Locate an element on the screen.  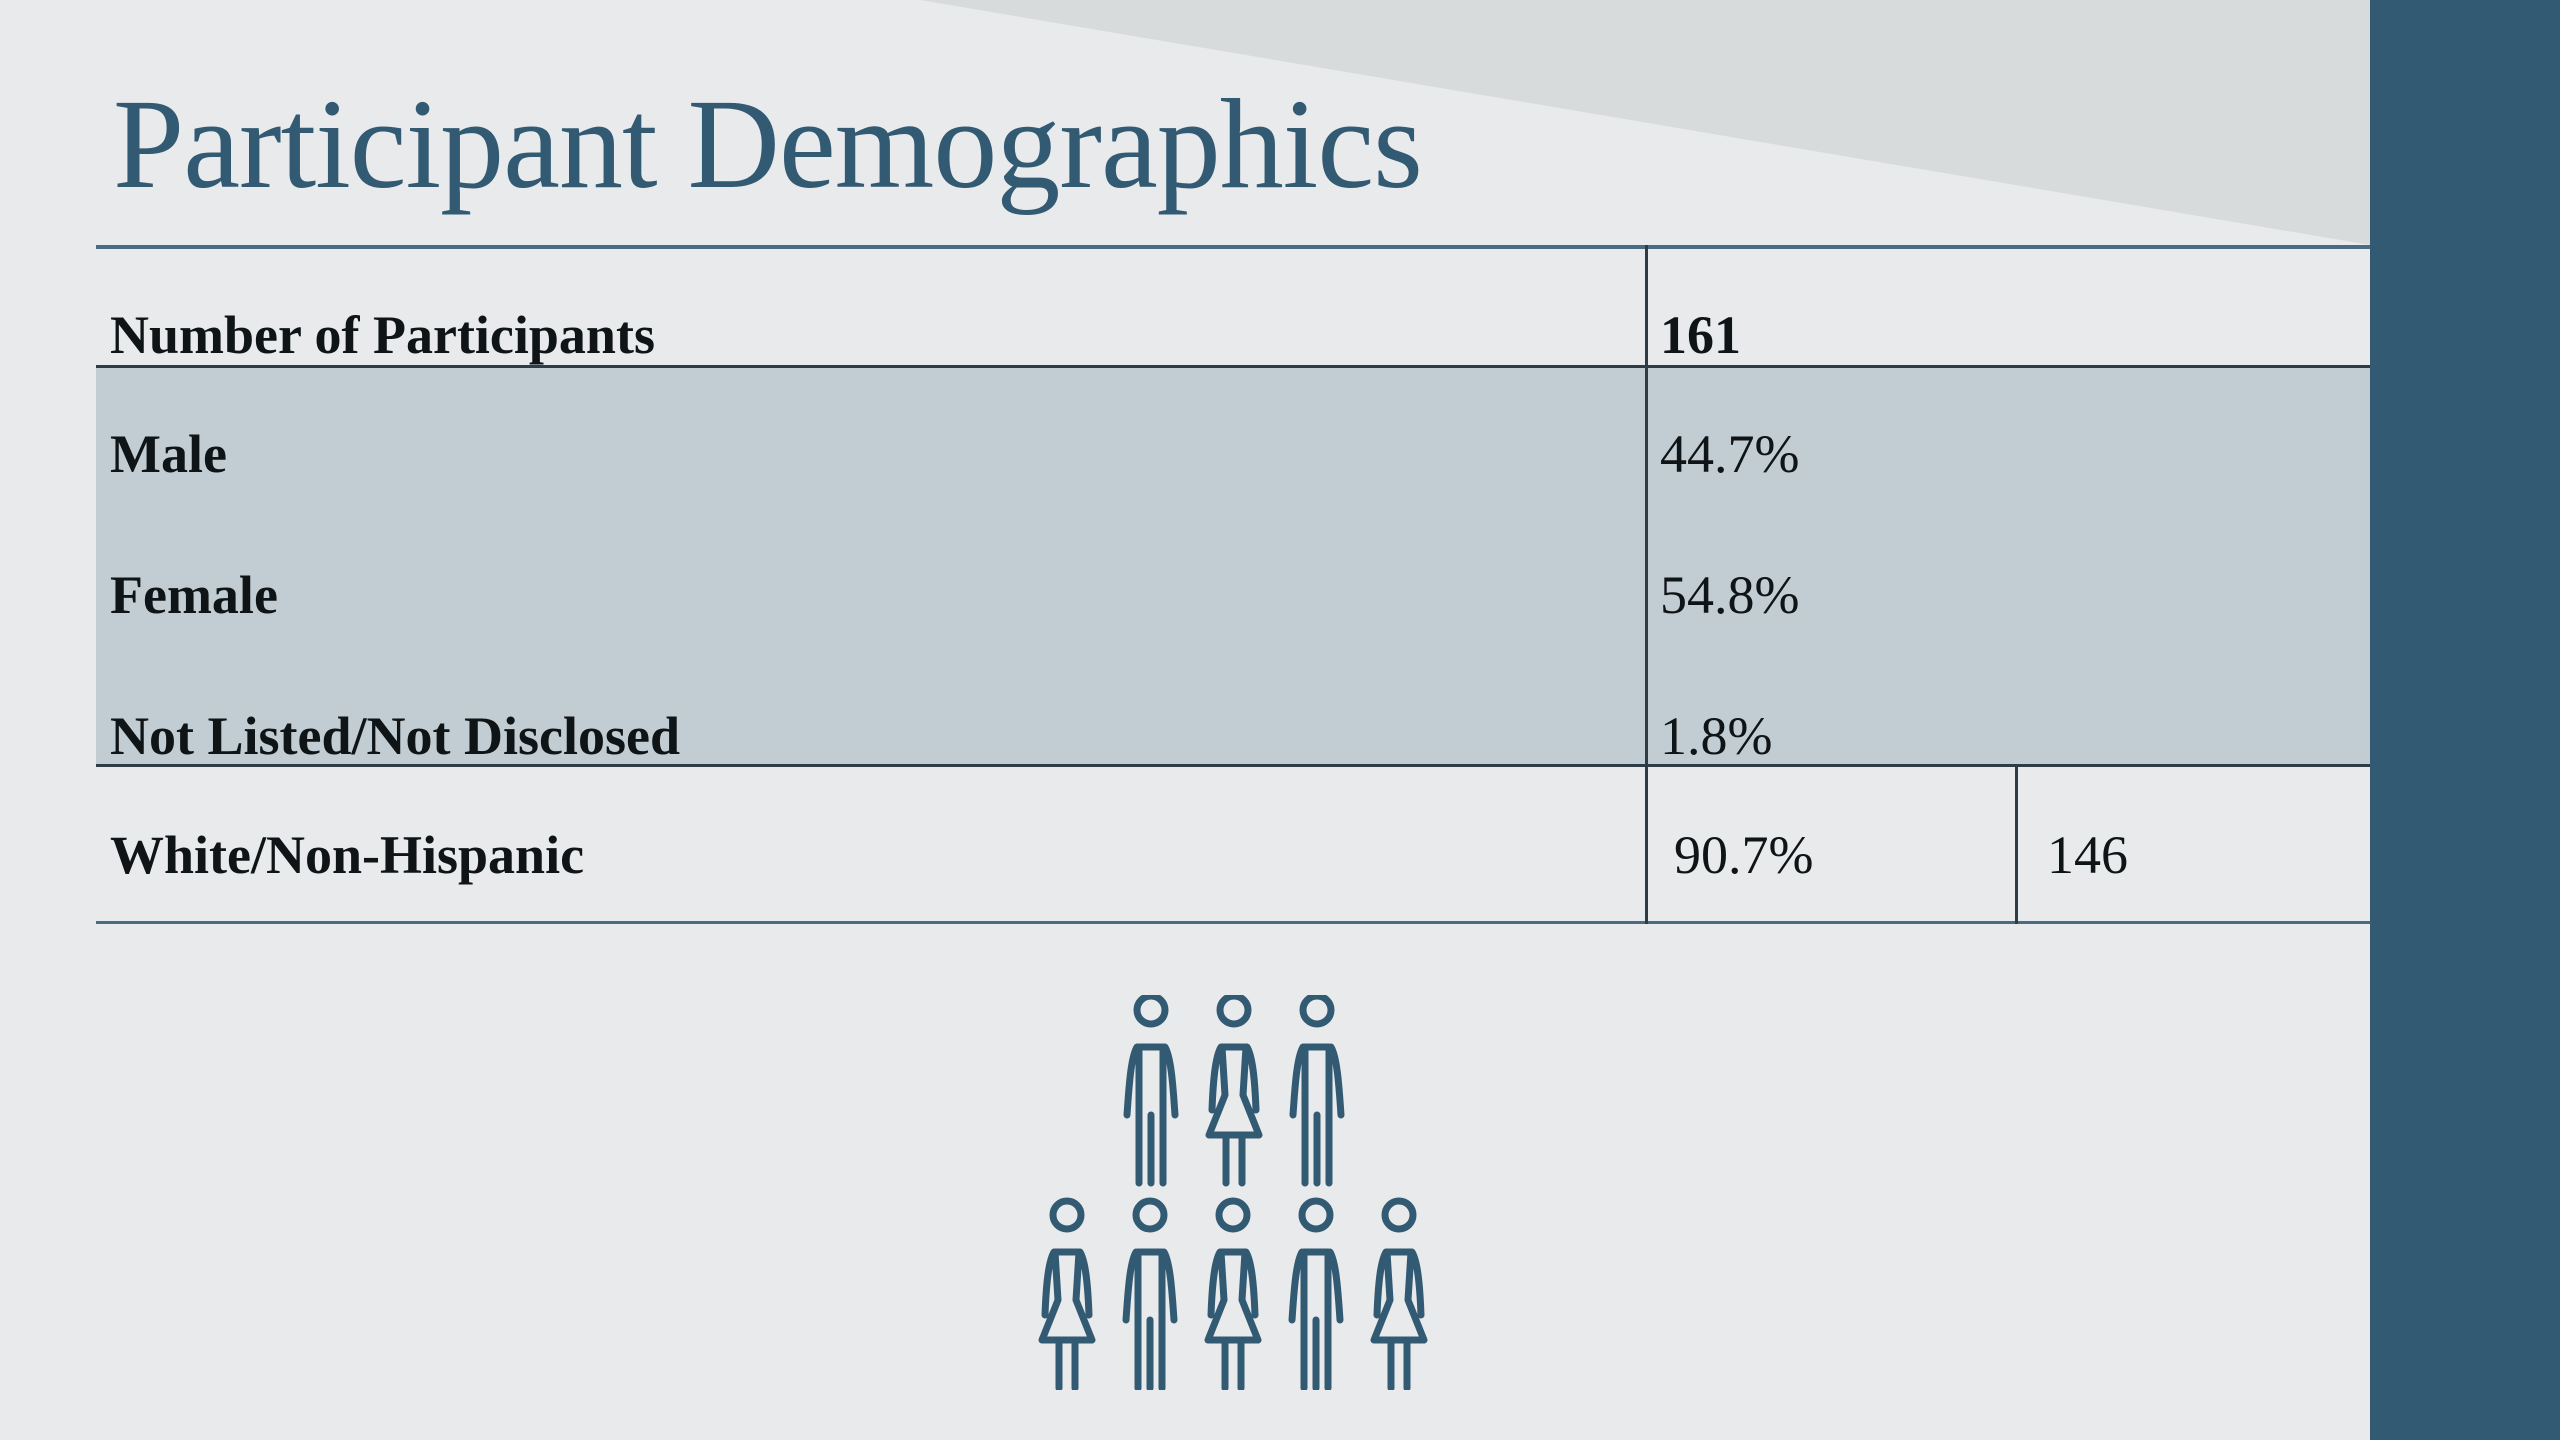
ethnicity-count: 146 is located at coordinates (2087, 855).